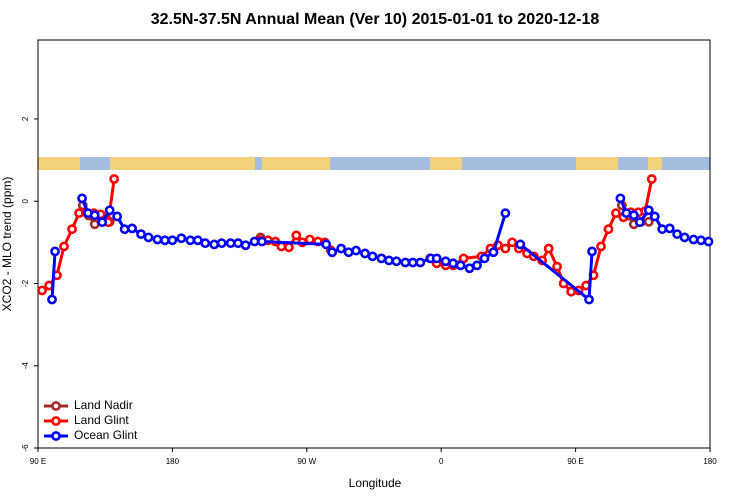  Describe the element at coordinates (306, 461) in the screenshot. I see `x-tick-label: 90 W` at that location.